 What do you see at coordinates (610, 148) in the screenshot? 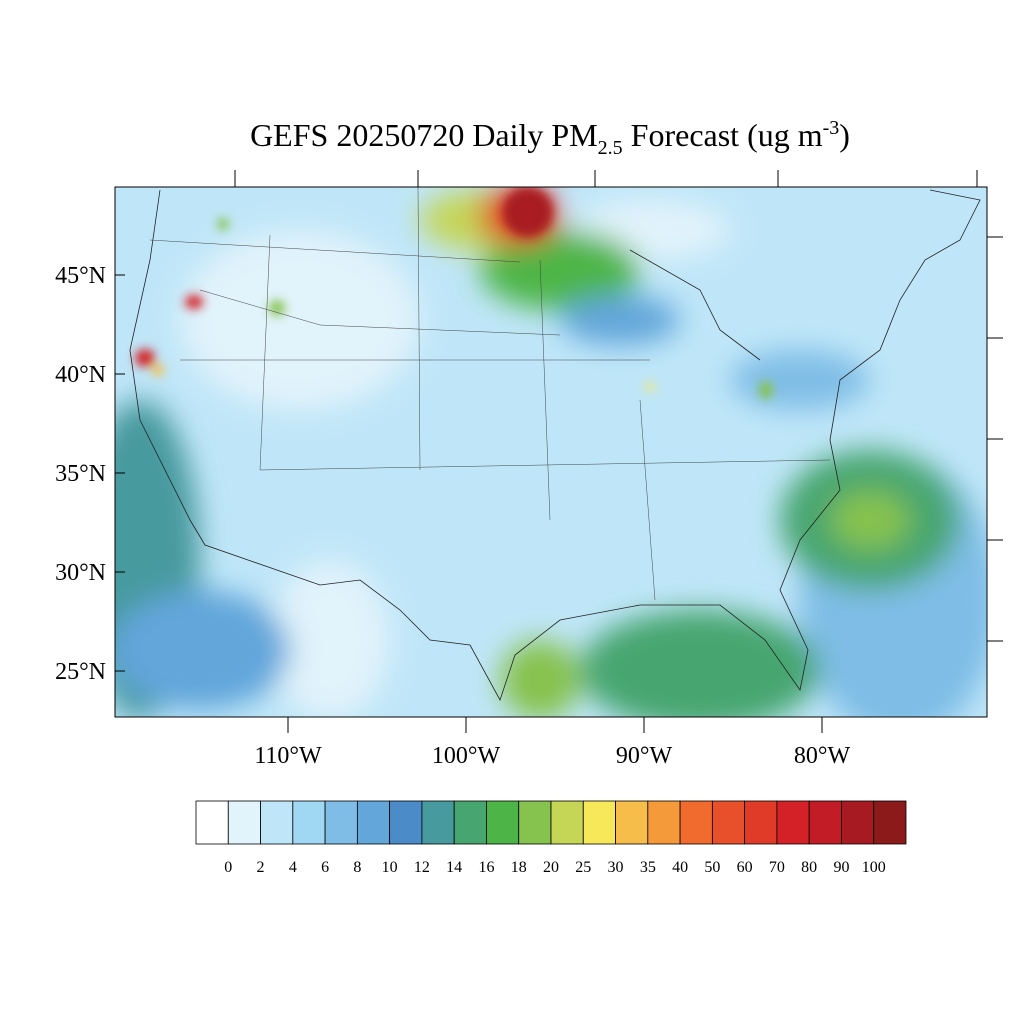
I see `title-subscript: 2.5` at bounding box center [610, 148].